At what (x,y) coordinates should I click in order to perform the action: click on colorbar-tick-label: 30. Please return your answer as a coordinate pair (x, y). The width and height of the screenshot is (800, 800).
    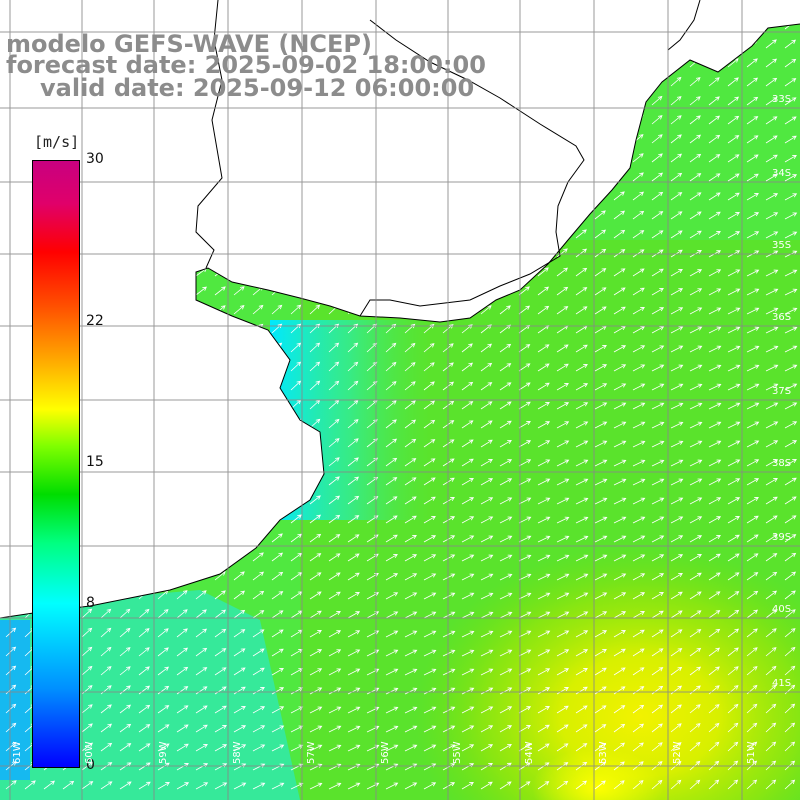
    Looking at the image, I should click on (95, 159).